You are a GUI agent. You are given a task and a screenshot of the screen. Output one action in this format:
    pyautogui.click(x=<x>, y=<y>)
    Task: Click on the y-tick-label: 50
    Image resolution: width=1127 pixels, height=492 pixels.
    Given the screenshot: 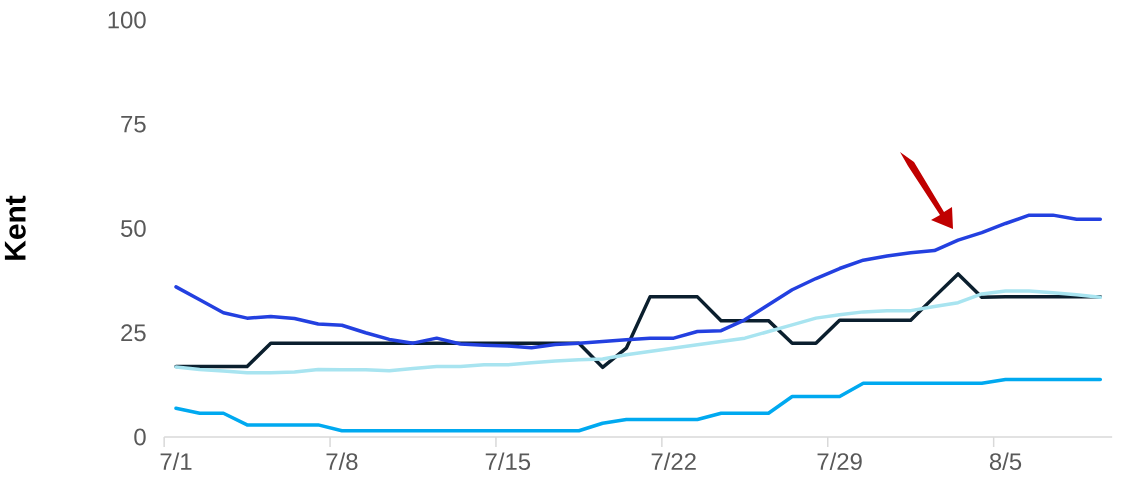 What is the action you would take?
    pyautogui.click(x=133, y=228)
    